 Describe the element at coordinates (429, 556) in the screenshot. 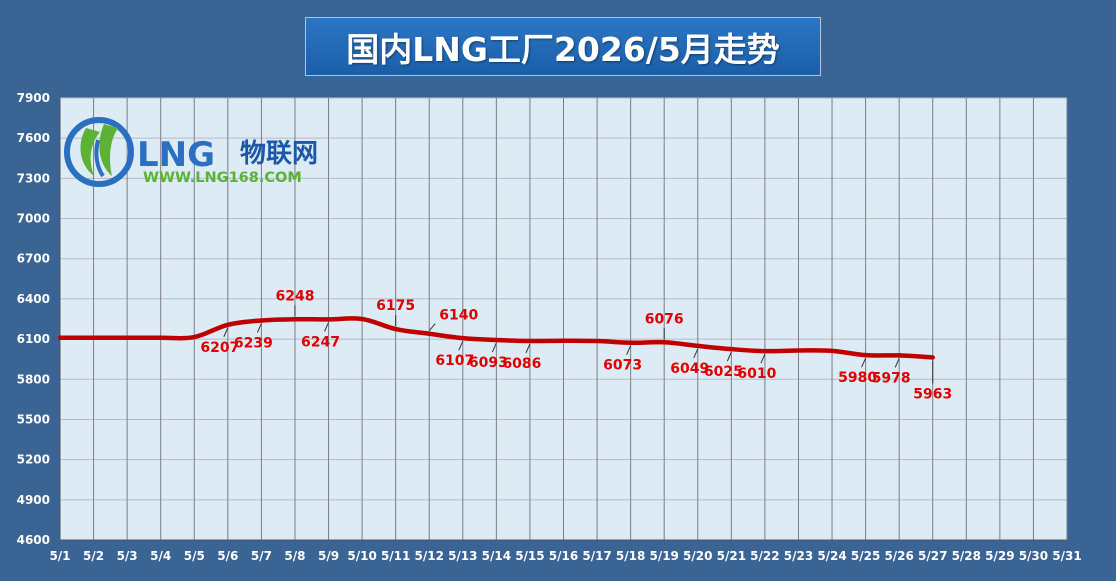

I see `x-tick-label: 5/12` at that location.